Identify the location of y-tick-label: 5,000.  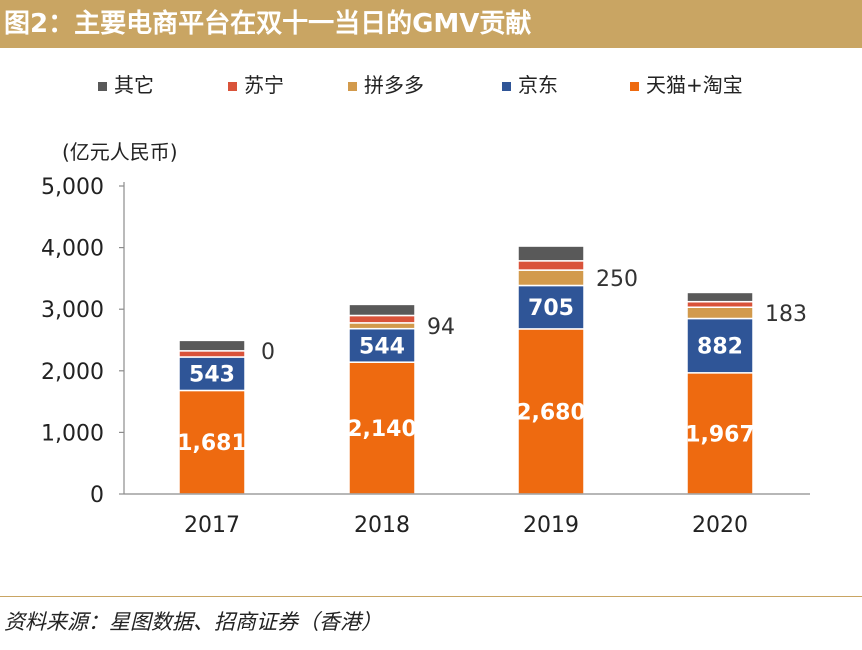
(72, 187).